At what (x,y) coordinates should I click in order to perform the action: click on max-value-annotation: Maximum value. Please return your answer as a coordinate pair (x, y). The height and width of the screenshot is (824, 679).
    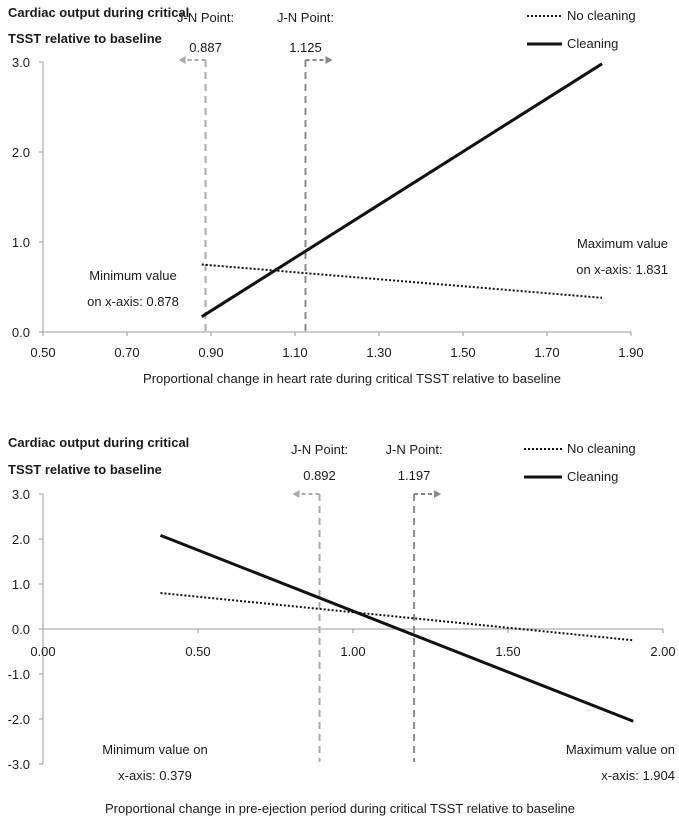
    Looking at the image, I should click on (622, 243).